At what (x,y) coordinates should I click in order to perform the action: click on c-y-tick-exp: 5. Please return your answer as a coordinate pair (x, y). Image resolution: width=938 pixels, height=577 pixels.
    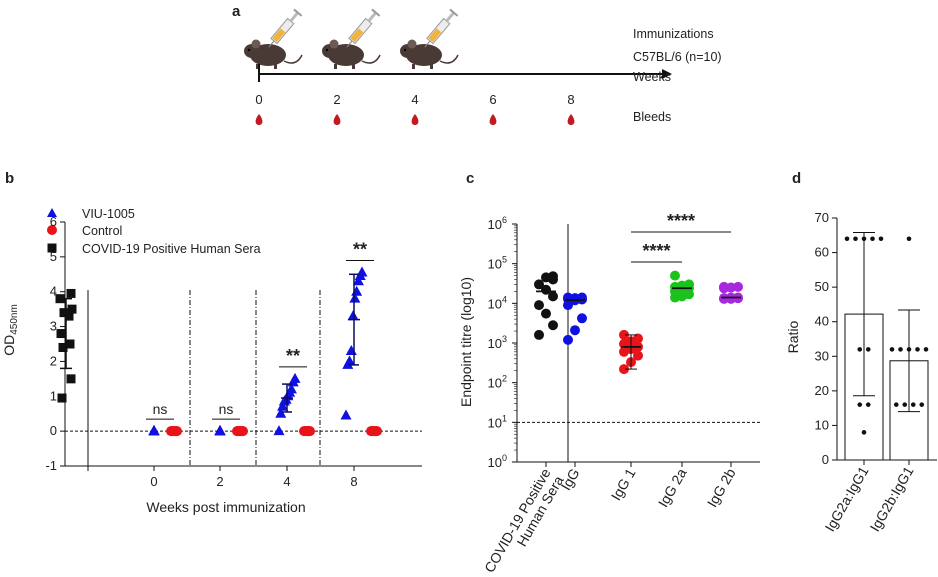
    Looking at the image, I should click on (504, 260).